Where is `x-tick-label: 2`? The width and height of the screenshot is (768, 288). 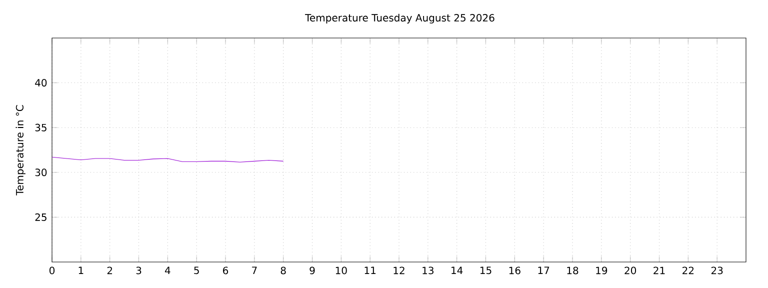
x-tick-label: 2 is located at coordinates (109, 270).